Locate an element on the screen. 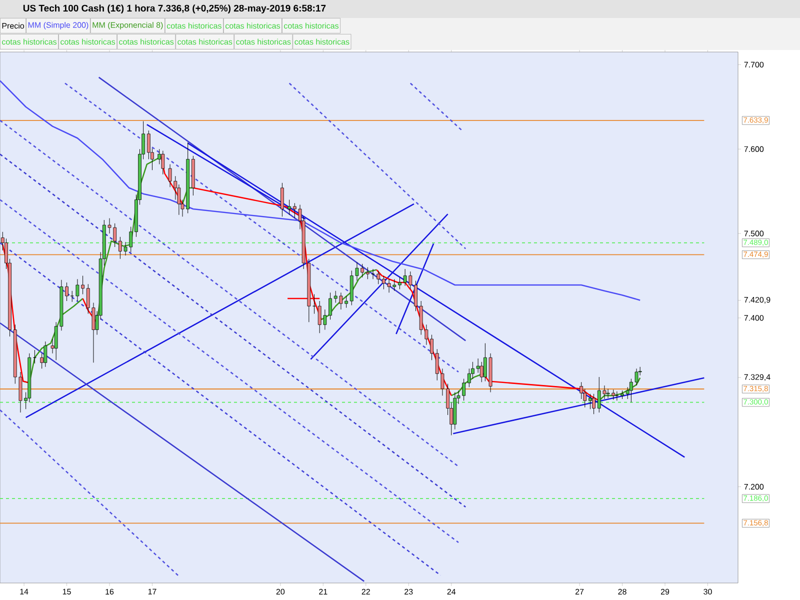  x-tick-label: 20 is located at coordinates (280, 591).